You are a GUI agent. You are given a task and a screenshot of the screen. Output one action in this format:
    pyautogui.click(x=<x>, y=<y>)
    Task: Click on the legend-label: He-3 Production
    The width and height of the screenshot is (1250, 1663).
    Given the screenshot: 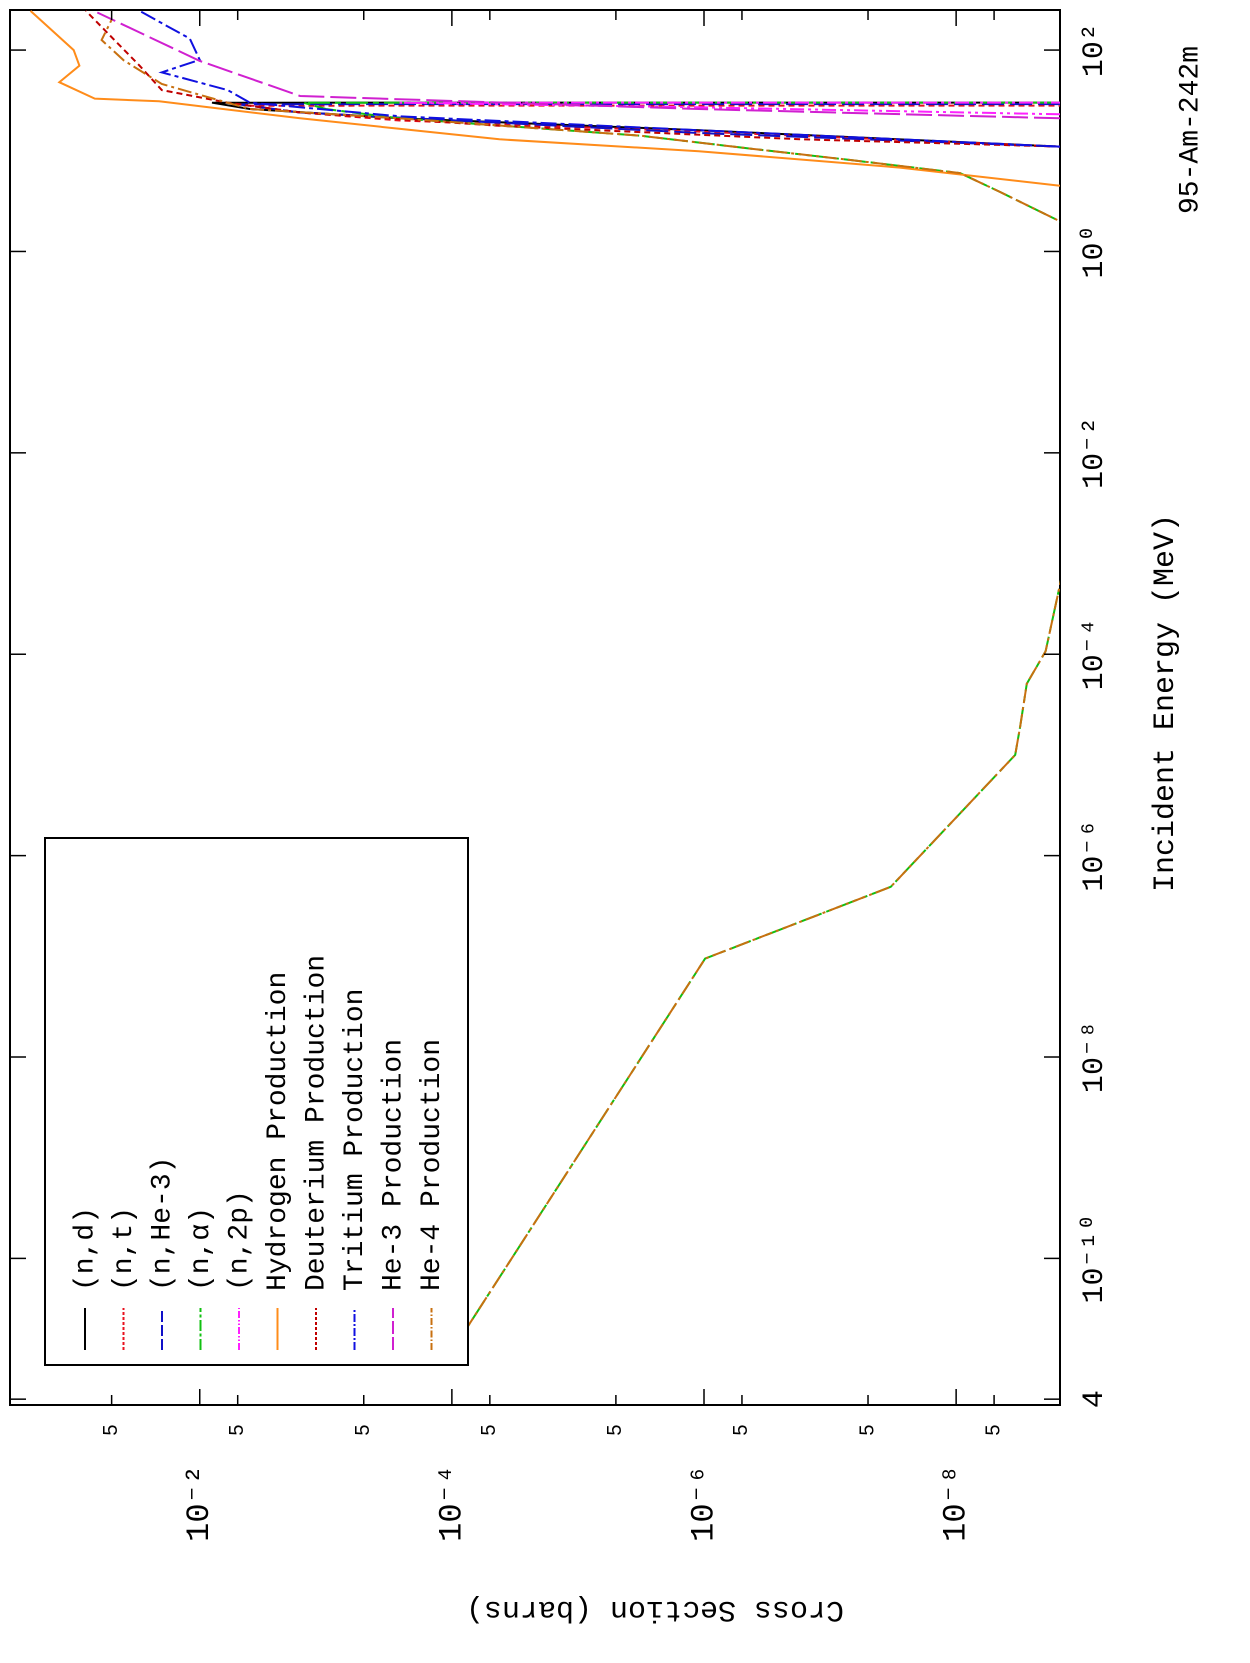 What is the action you would take?
    pyautogui.click(x=393, y=1165)
    